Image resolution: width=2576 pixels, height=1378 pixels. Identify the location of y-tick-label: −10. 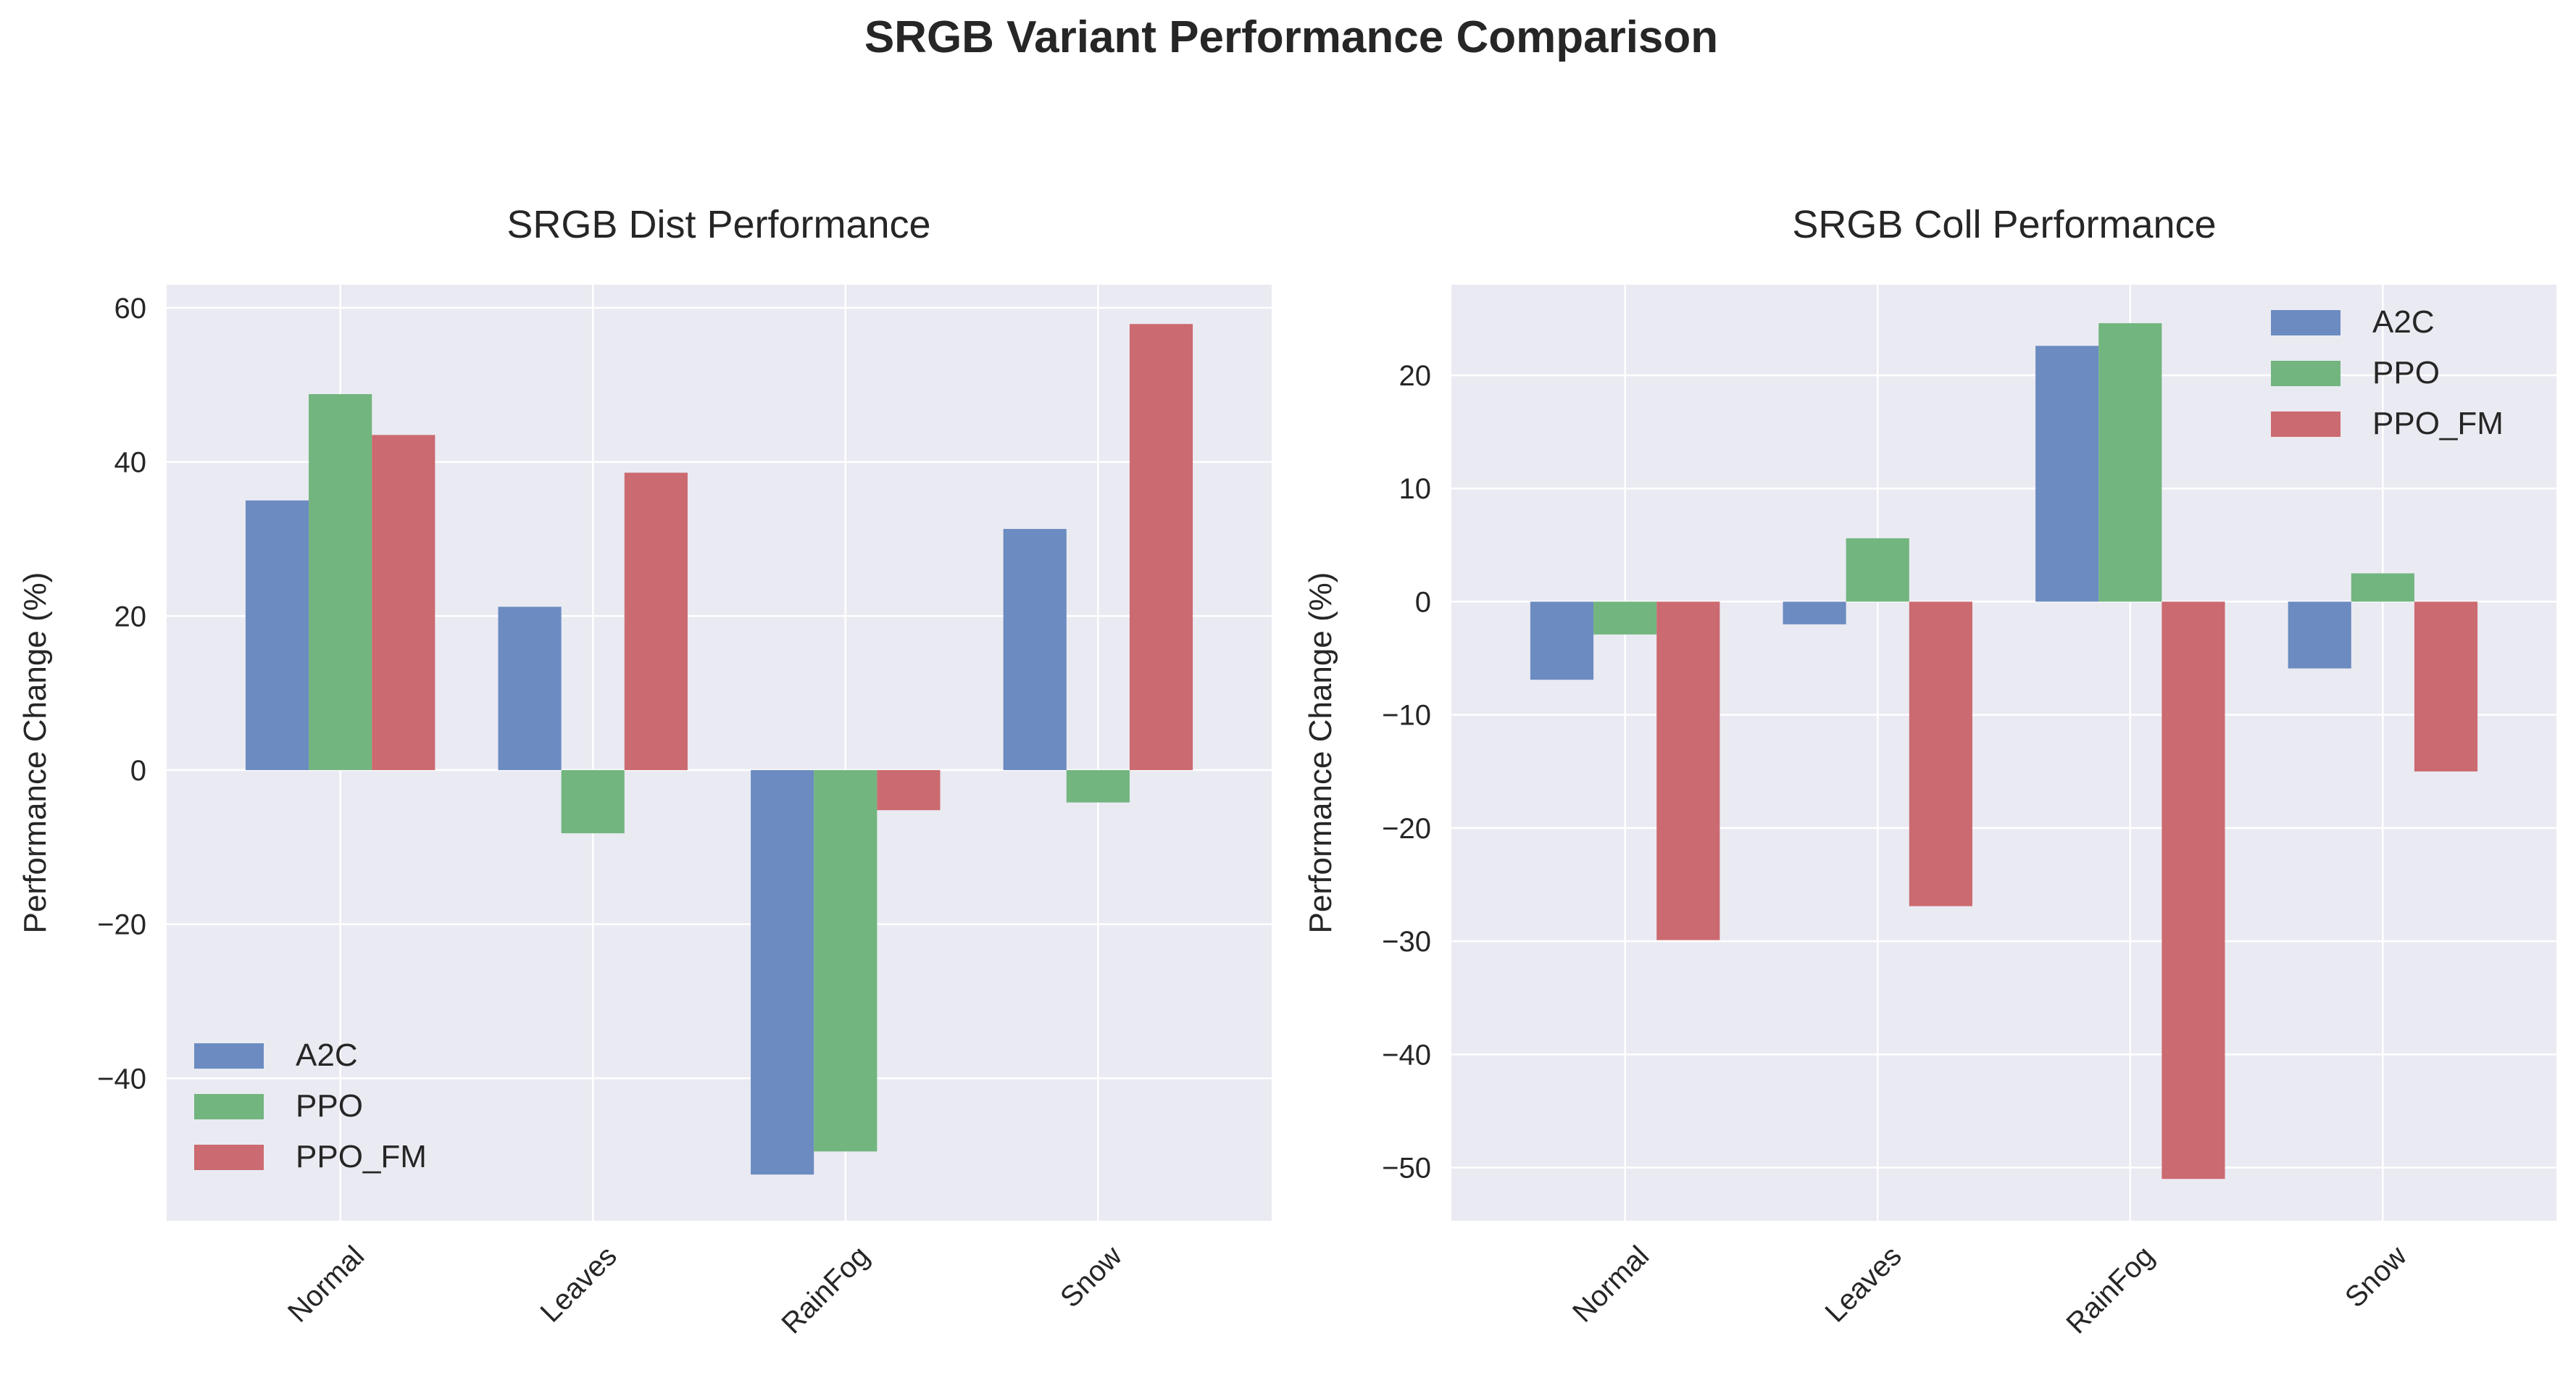
(1406, 716).